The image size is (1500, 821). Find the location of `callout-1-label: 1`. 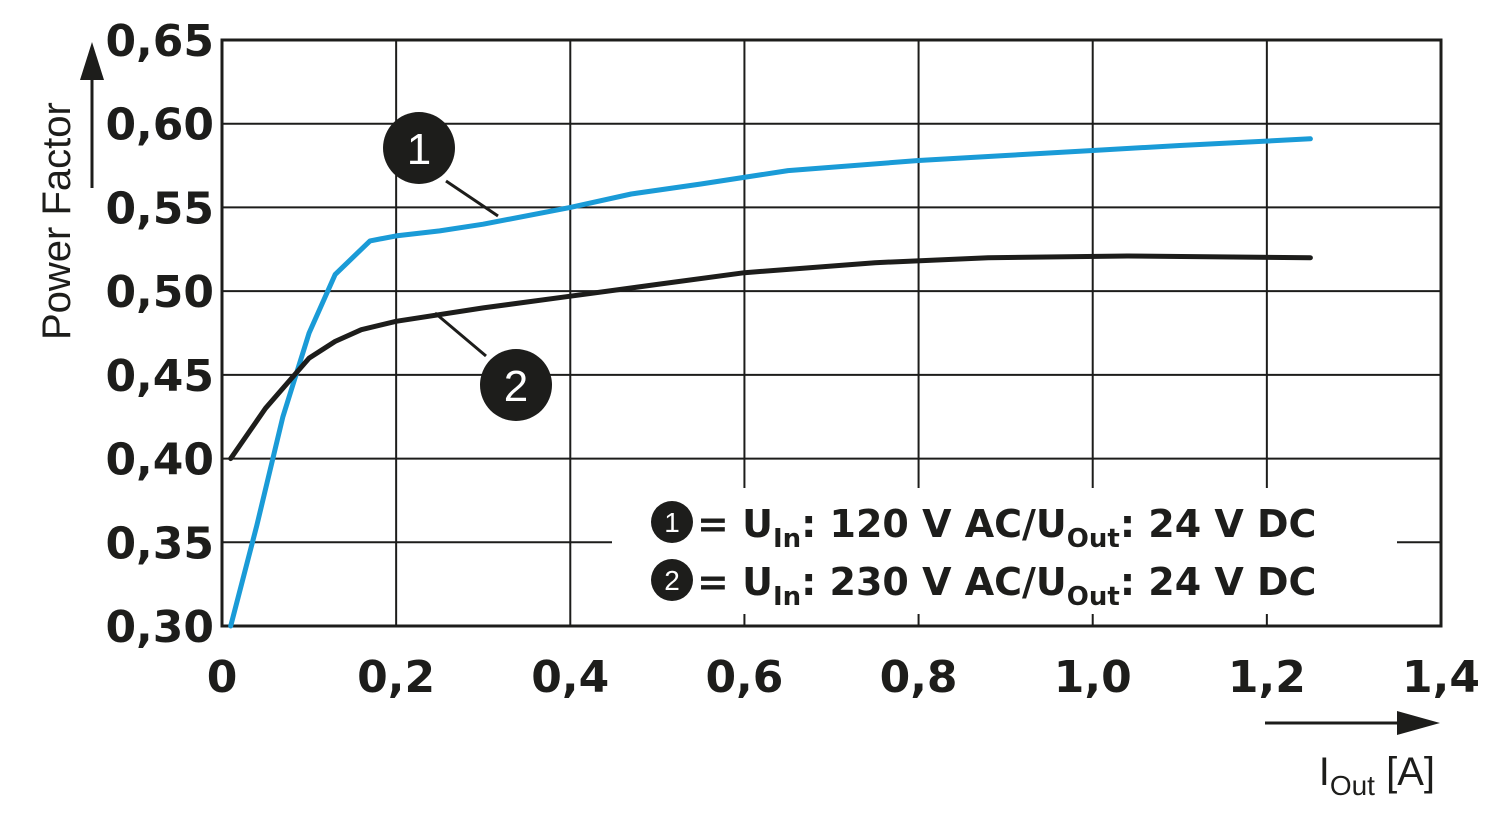

callout-1-label: 1 is located at coordinates (419, 149).